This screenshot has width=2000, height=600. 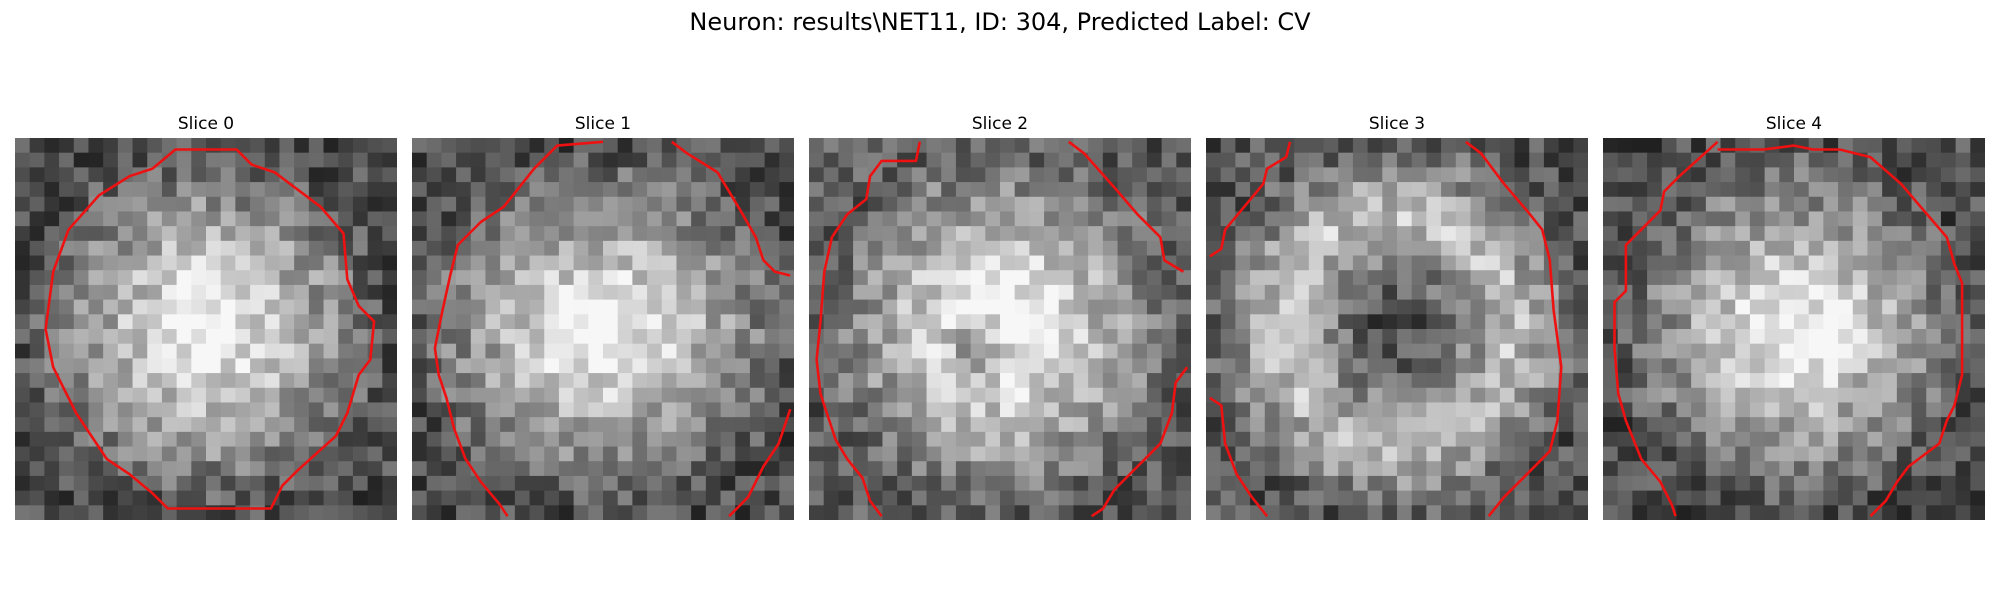 I want to click on slice-title: Slice 0, so click(x=206, y=124).